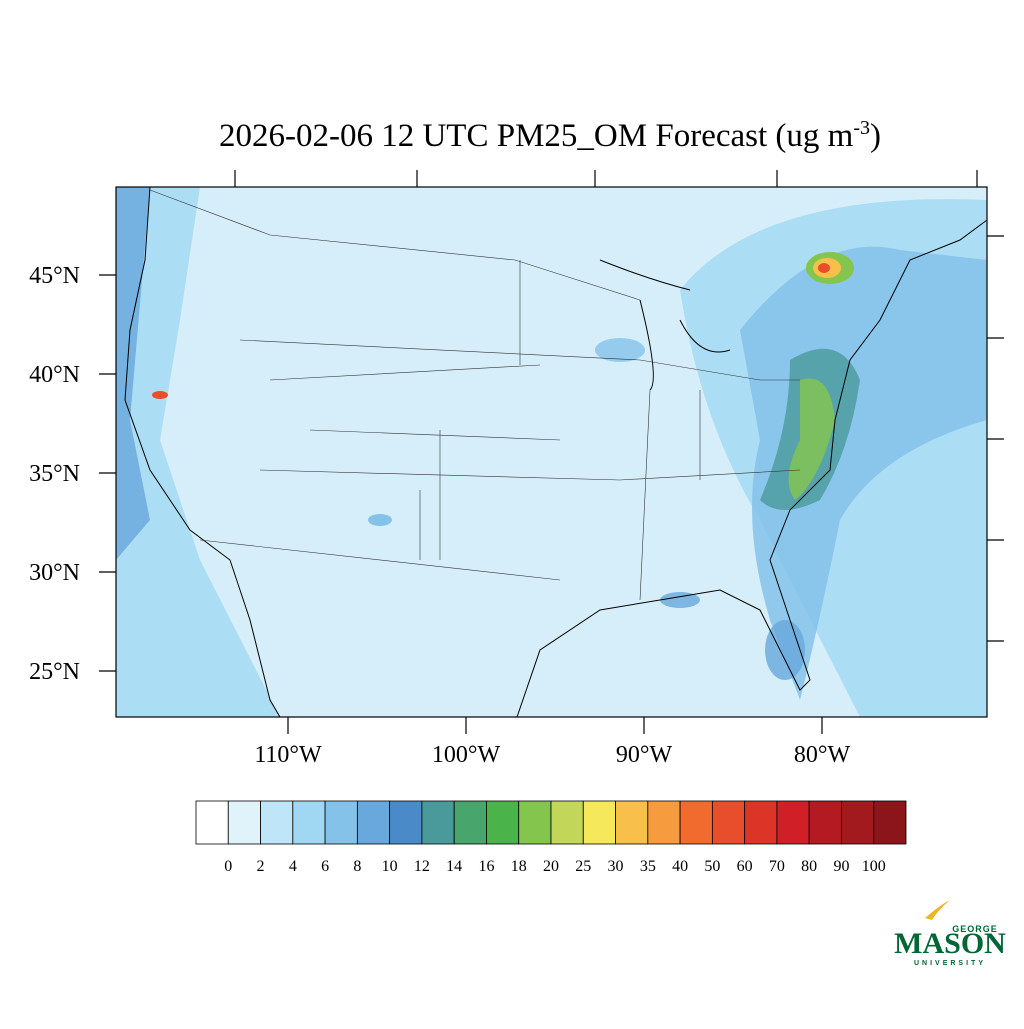 Image resolution: width=1024 pixels, height=1029 pixels. Describe the element at coordinates (288, 755) in the screenshot. I see `lon-label: 110°W` at that location.